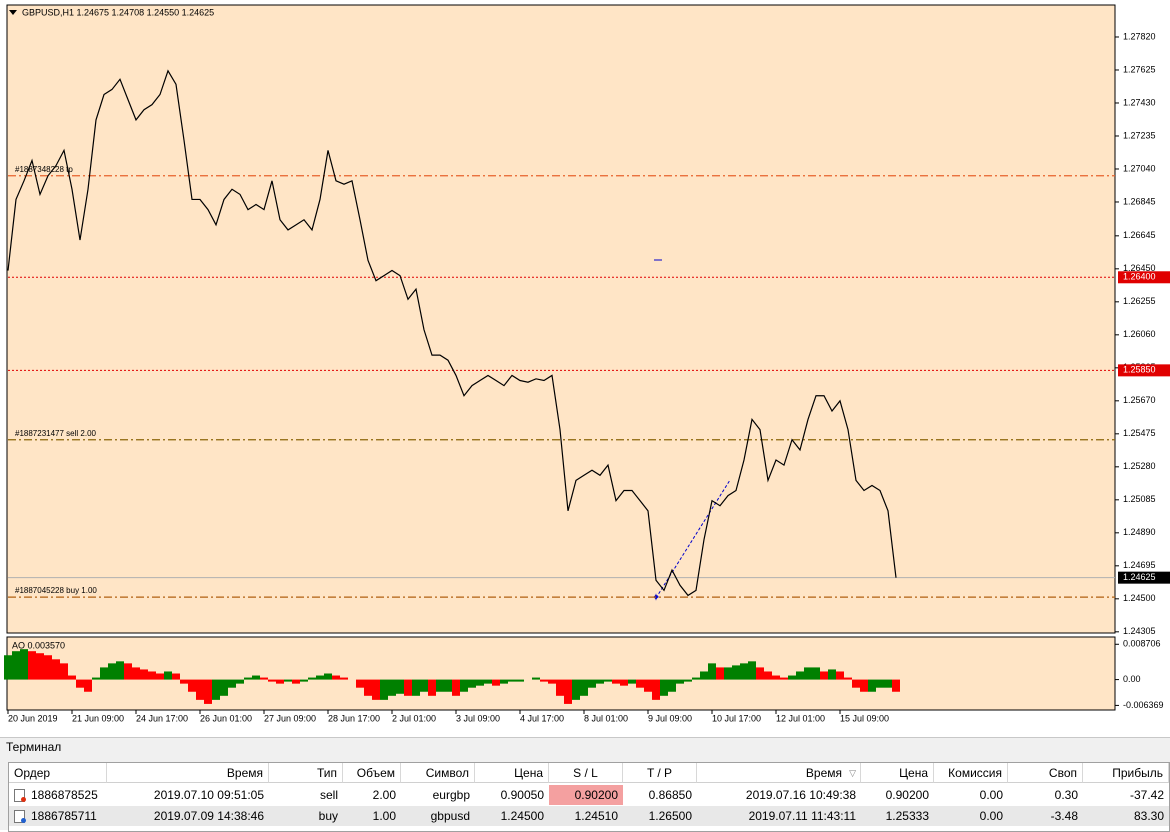 The image size is (1170, 832). What do you see at coordinates (512, 816) in the screenshot?
I see `table-cell: 1.24500` at bounding box center [512, 816].